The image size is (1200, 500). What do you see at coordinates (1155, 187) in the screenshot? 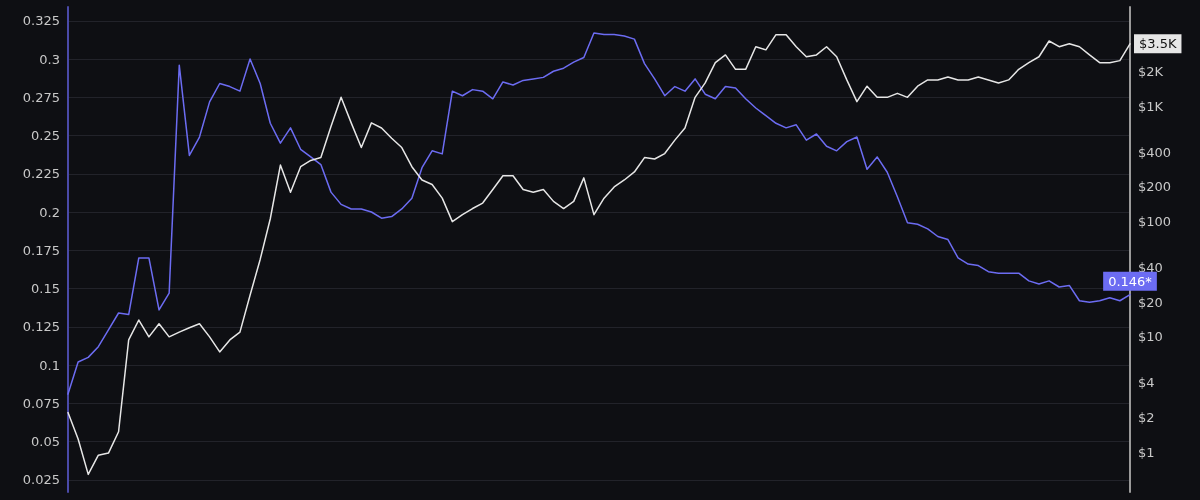
I see `y2-tick-label: $200` at bounding box center [1155, 187].